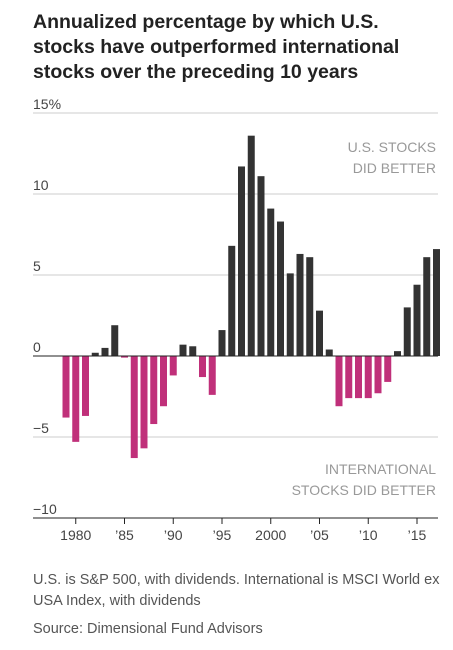 The width and height of the screenshot is (453, 650). I want to click on x-tick-label: 1980, so click(75, 535).